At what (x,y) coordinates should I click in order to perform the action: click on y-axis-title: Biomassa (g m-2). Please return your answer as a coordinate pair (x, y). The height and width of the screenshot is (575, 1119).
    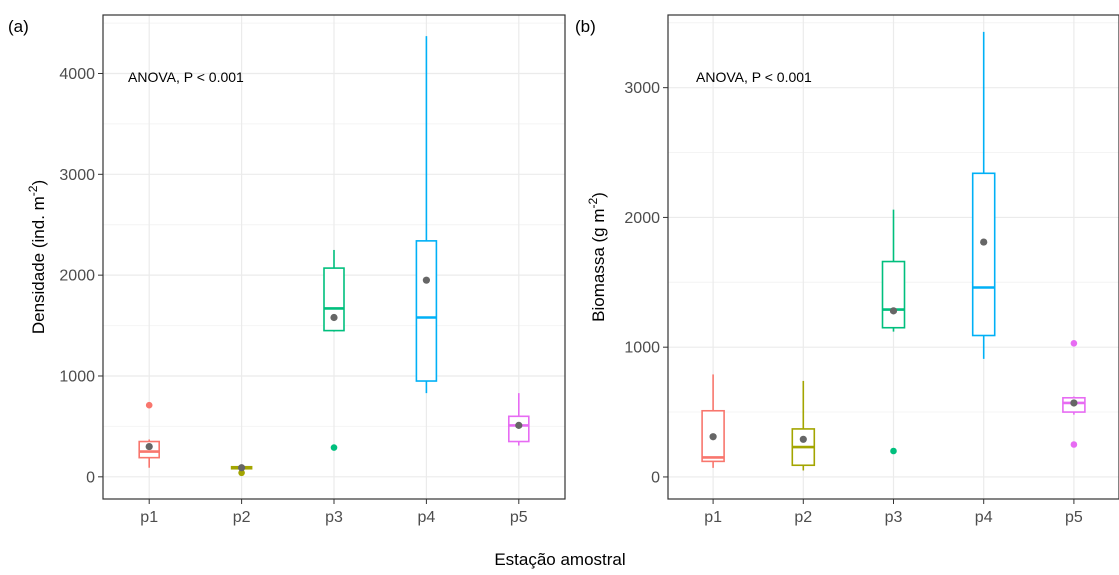
    Looking at the image, I should click on (597, 257).